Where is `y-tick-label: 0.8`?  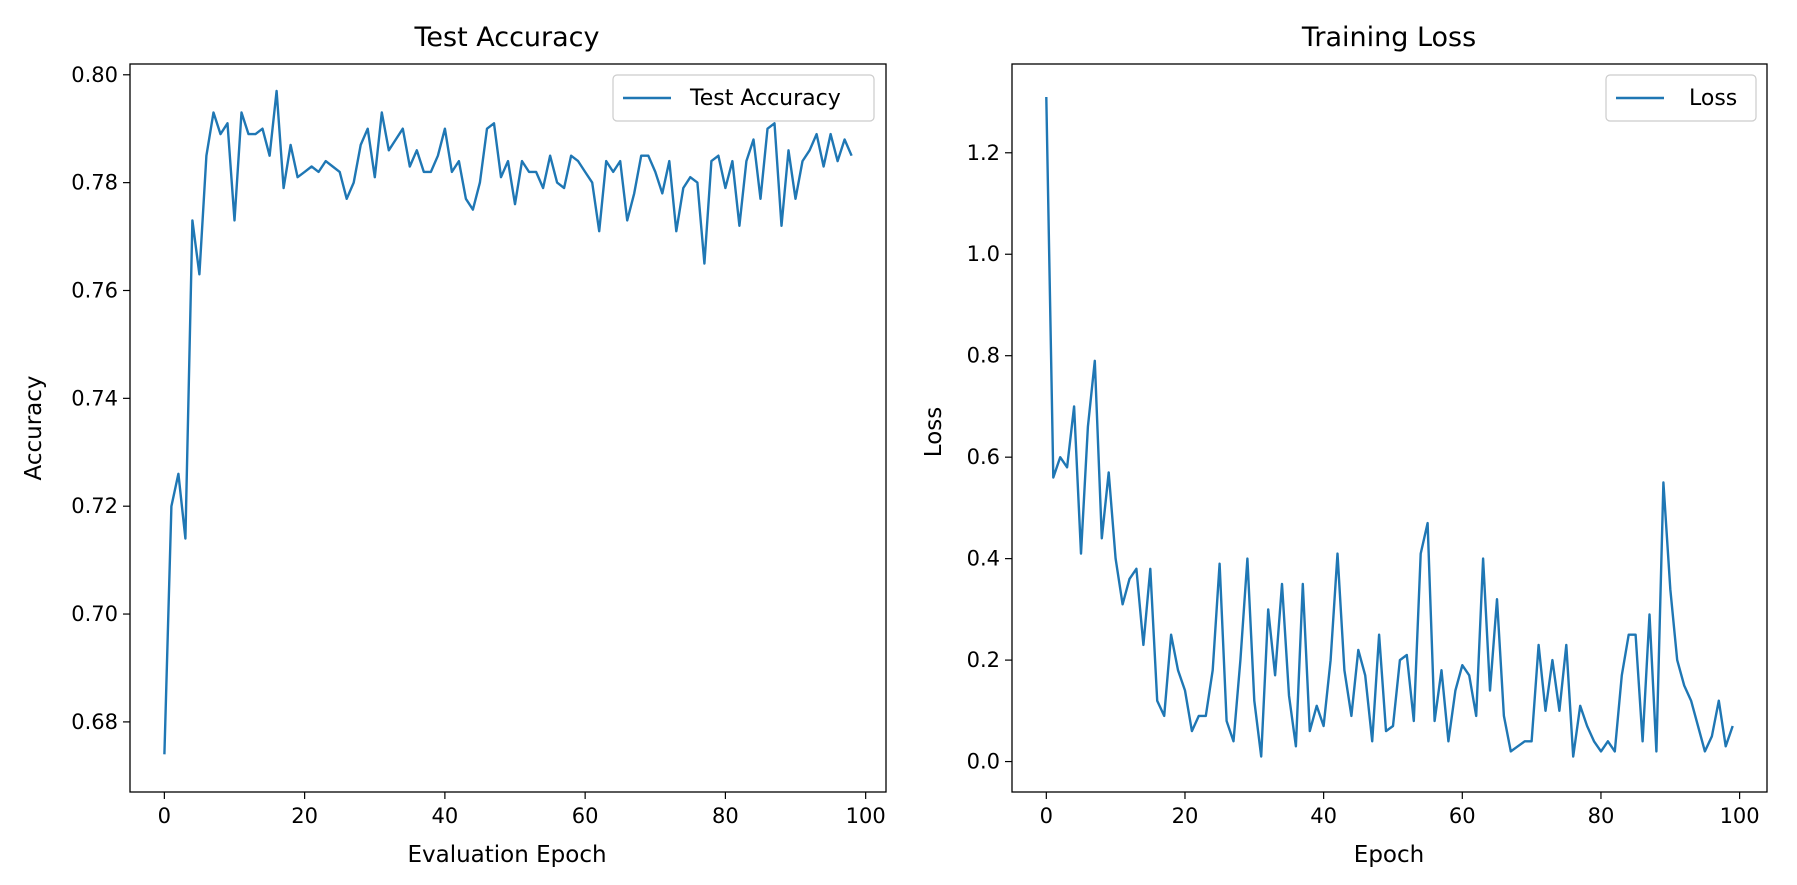 y-tick-label: 0.8 is located at coordinates (983, 356).